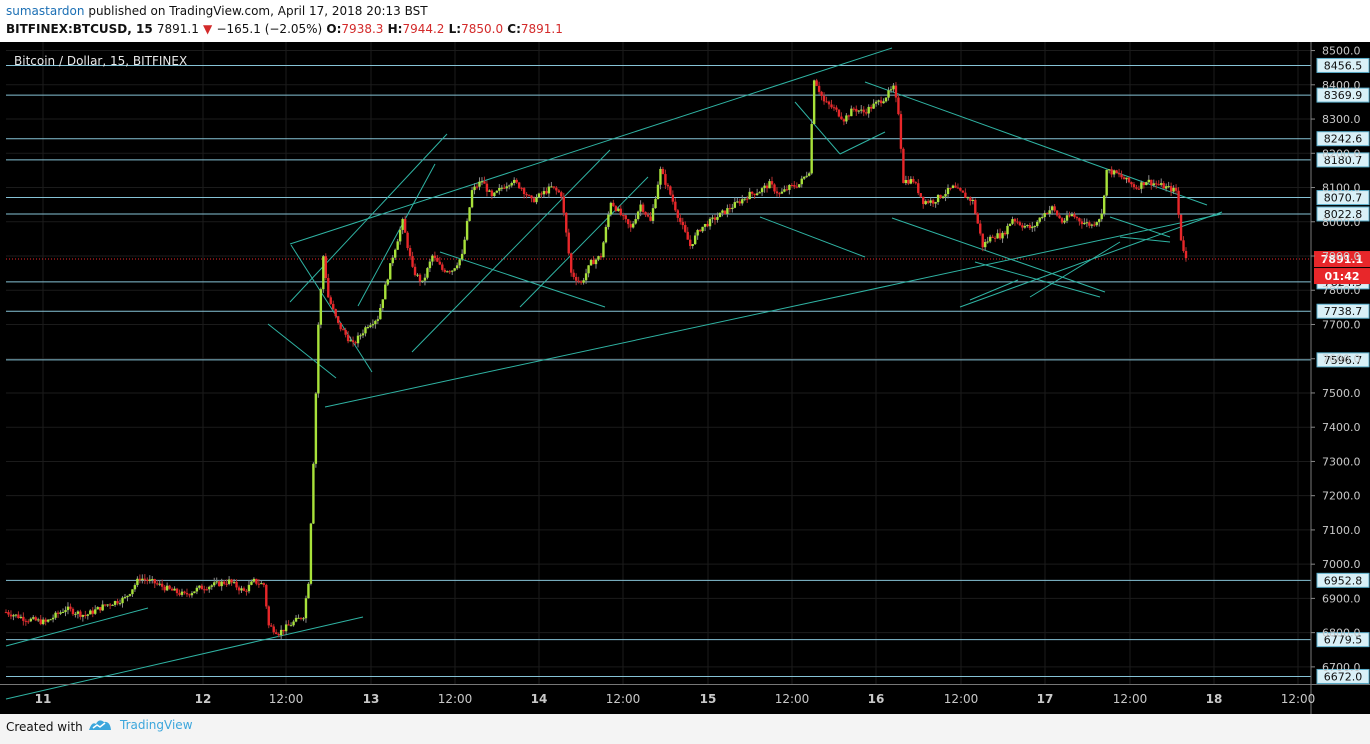  What do you see at coordinates (1341, 276) in the screenshot?
I see `countdown-tag: 01:42` at bounding box center [1341, 276].